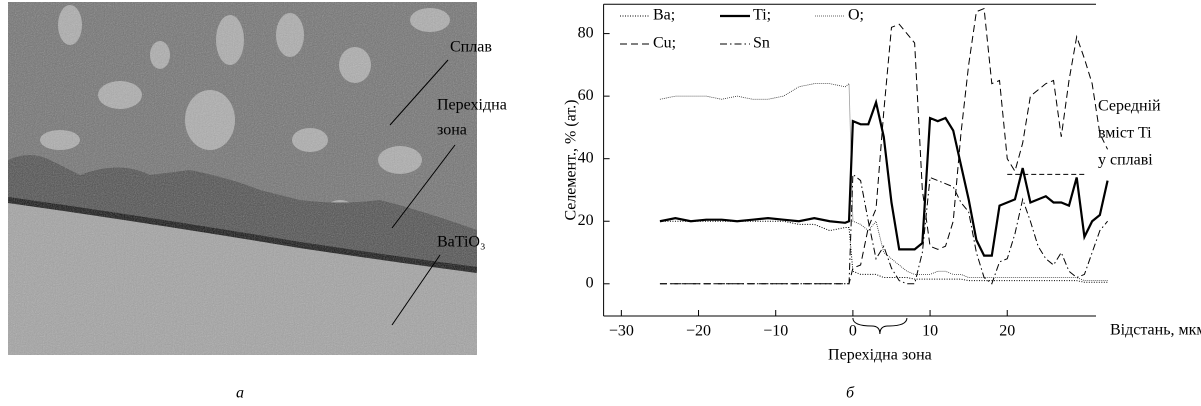  I want to click on y-tick-label: 40, so click(586, 157).